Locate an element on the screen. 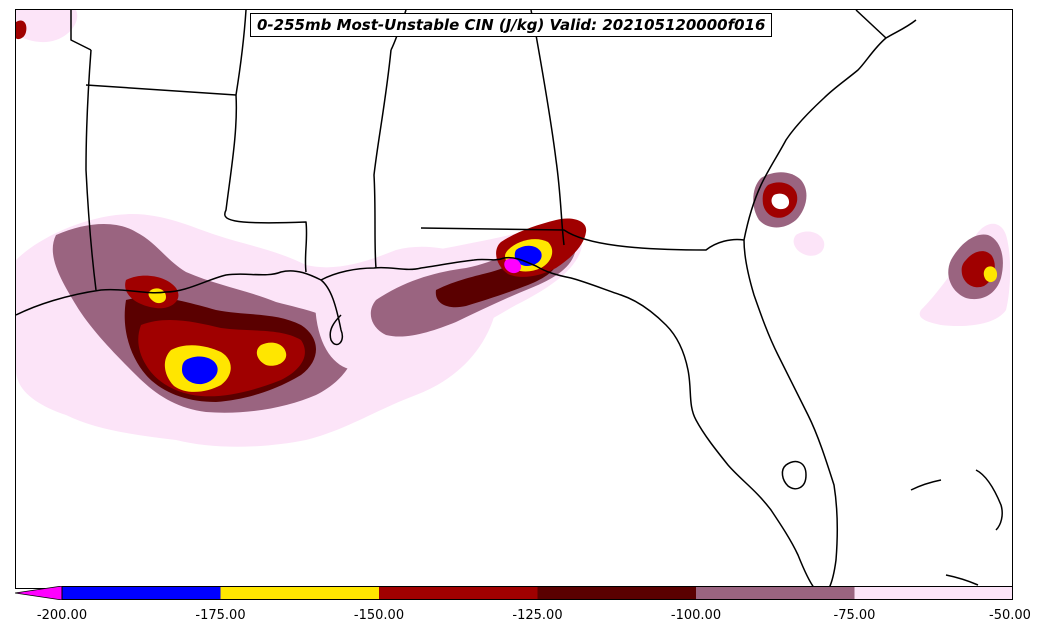  coastline-fl-east is located at coordinates (791, 413).